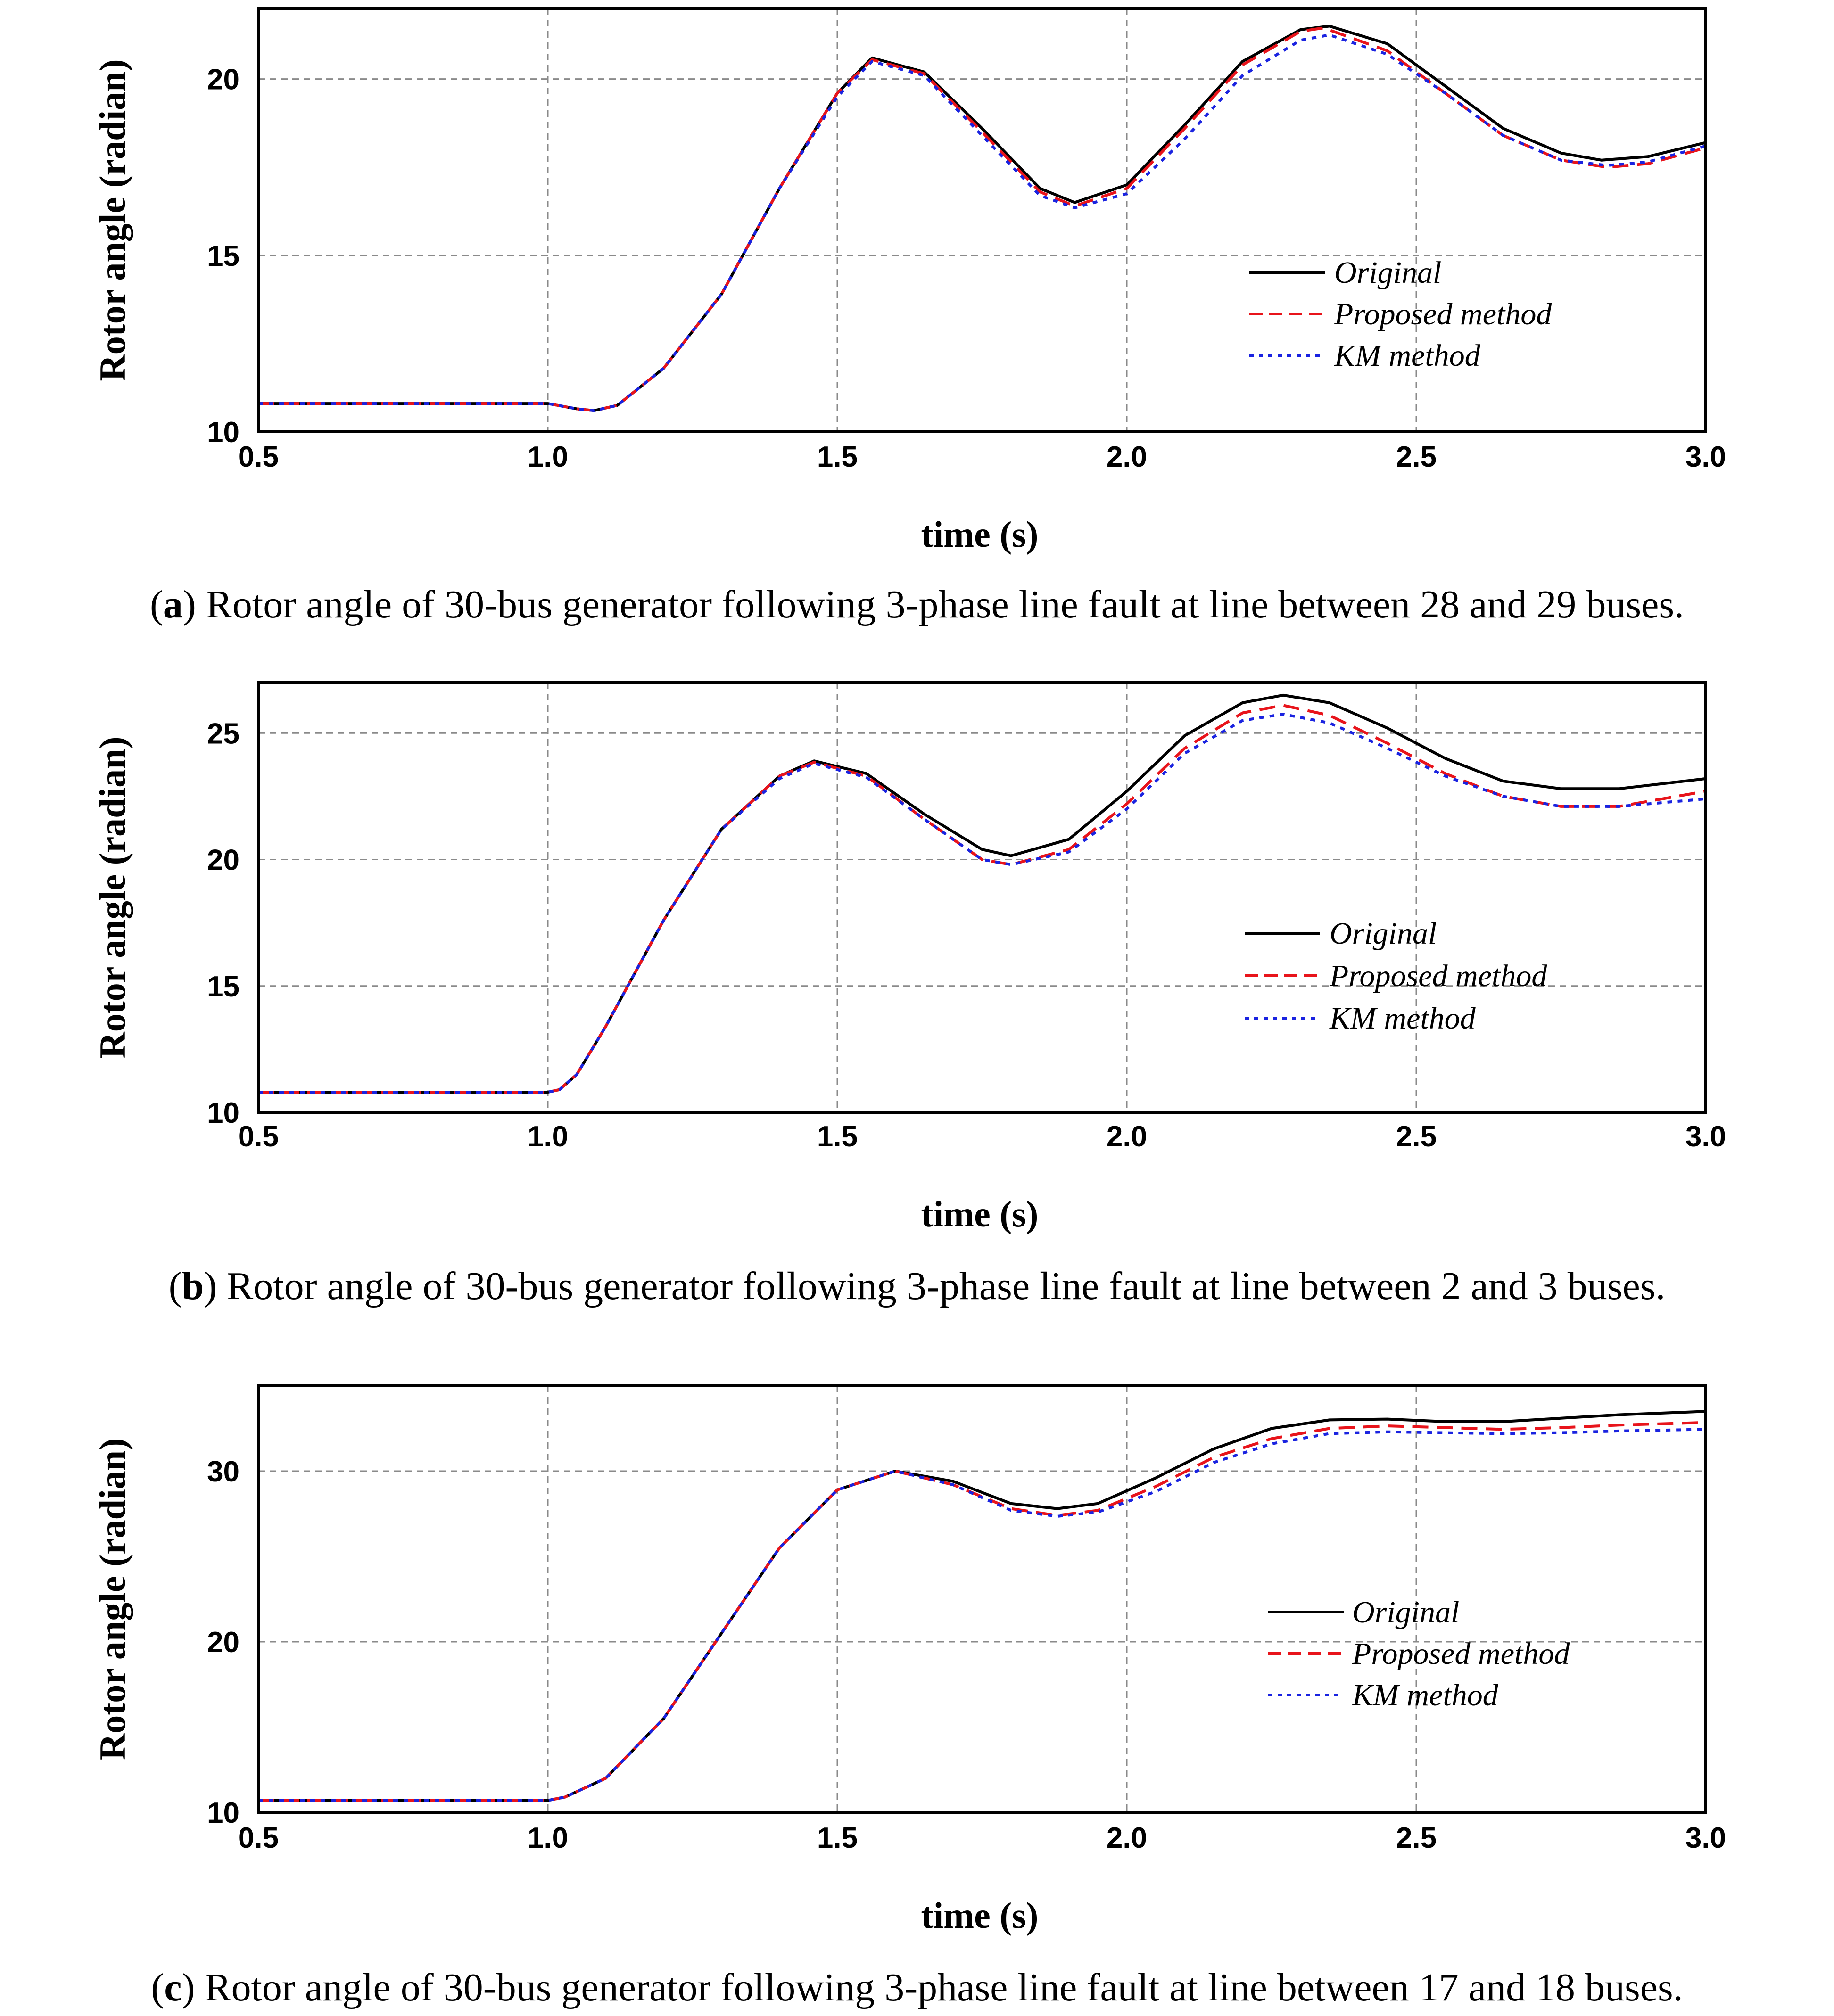 This screenshot has width=1834, height=2016. I want to click on caption-letter: b, so click(193, 1286).